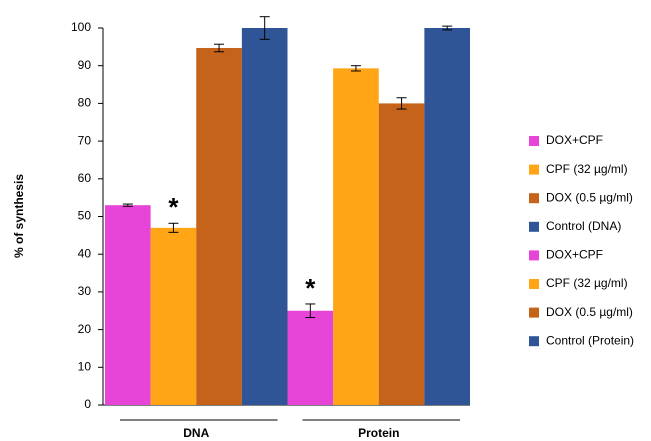 This screenshot has width=651, height=441. What do you see at coordinates (85, 291) in the screenshot?
I see `y-tick-label: 30` at bounding box center [85, 291].